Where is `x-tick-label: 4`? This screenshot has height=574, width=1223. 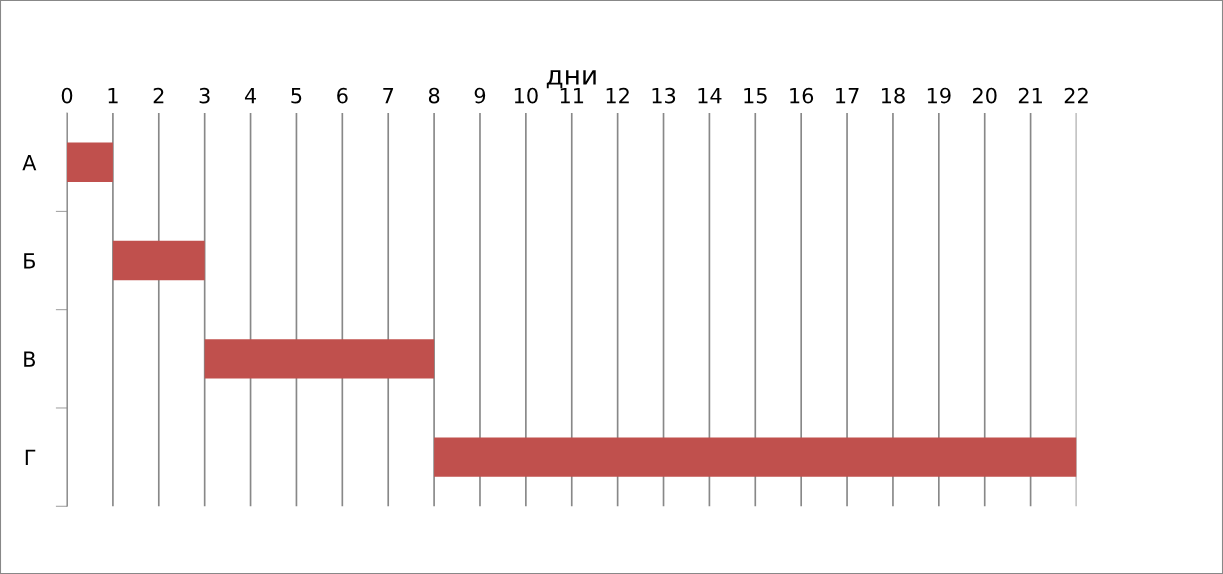
x-tick-label: 4 is located at coordinates (250, 96).